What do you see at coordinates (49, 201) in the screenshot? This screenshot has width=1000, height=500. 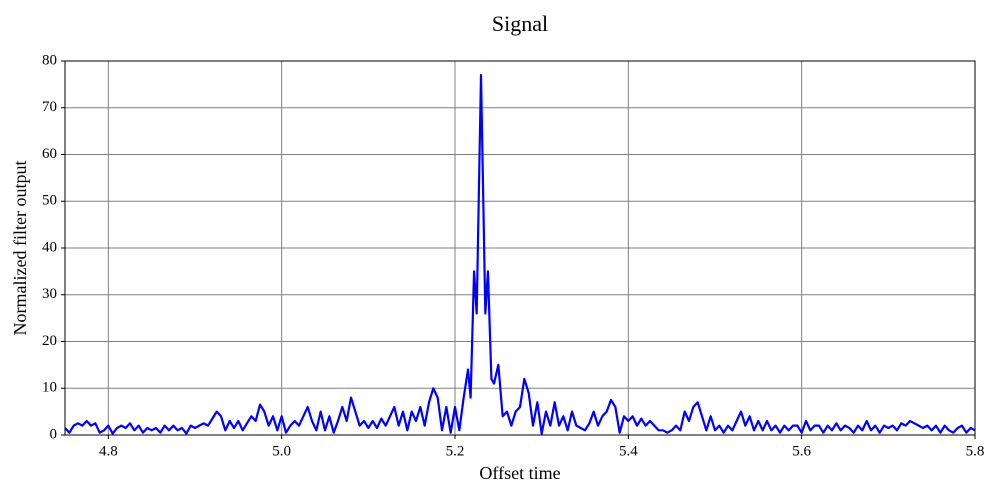 I see `y-tick-label: 50` at bounding box center [49, 201].